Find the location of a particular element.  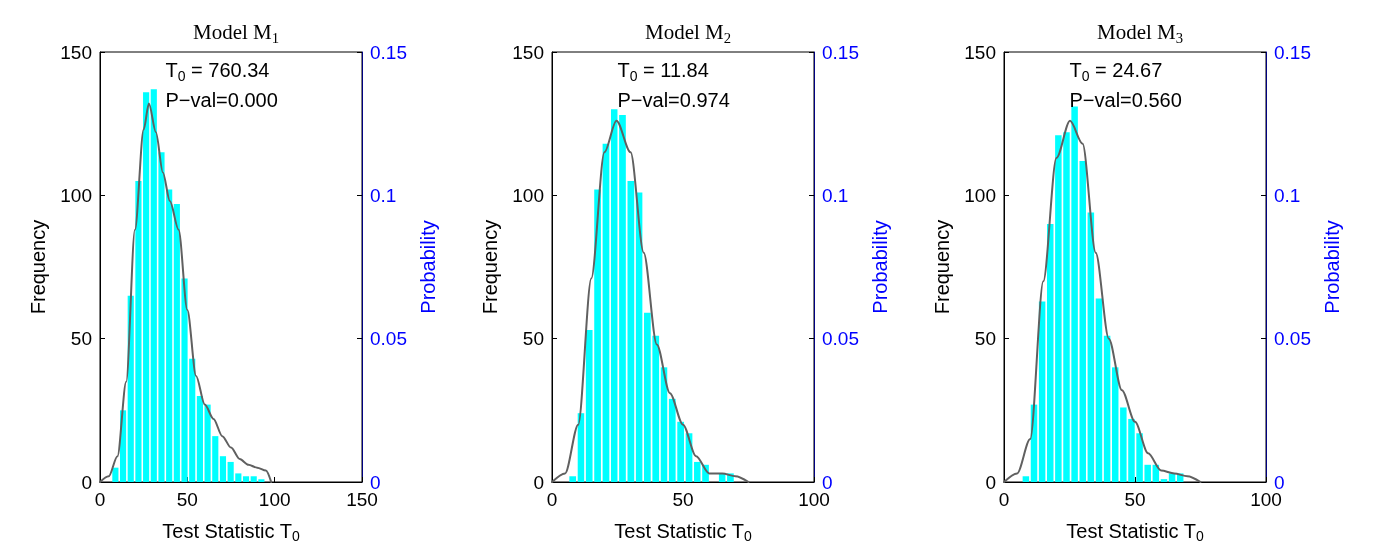

annotation: P−val=0.974 is located at coordinates (673, 100).